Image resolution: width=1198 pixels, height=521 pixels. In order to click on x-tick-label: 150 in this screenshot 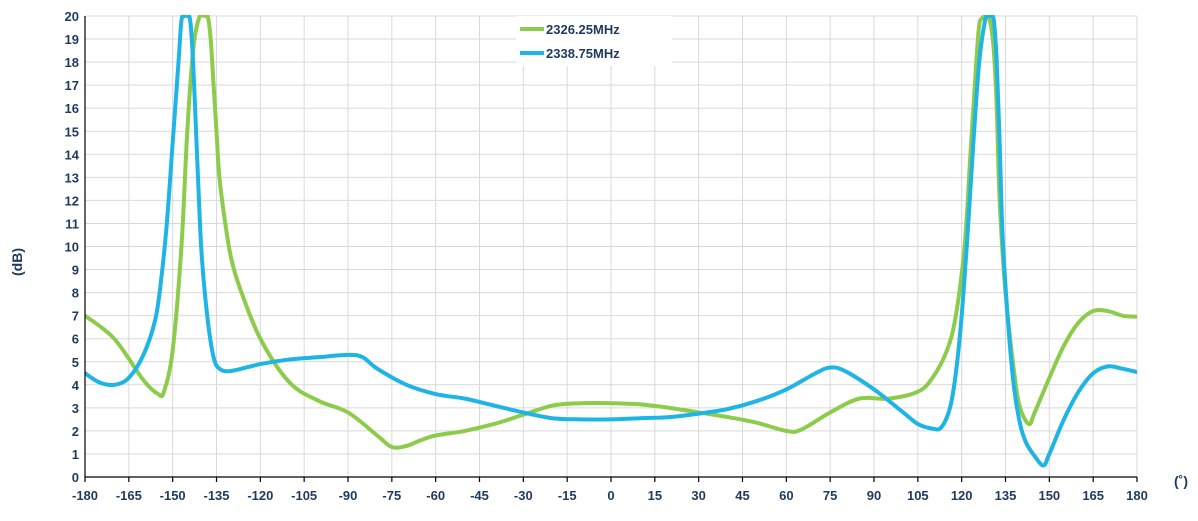, I will do `click(1049, 495)`.